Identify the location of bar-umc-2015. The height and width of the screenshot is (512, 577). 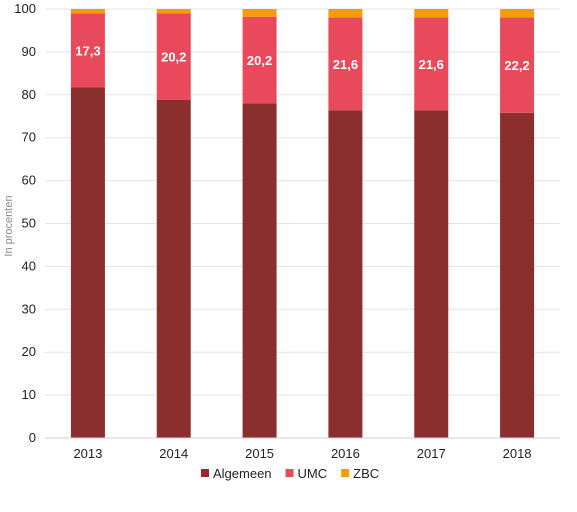
(259, 60).